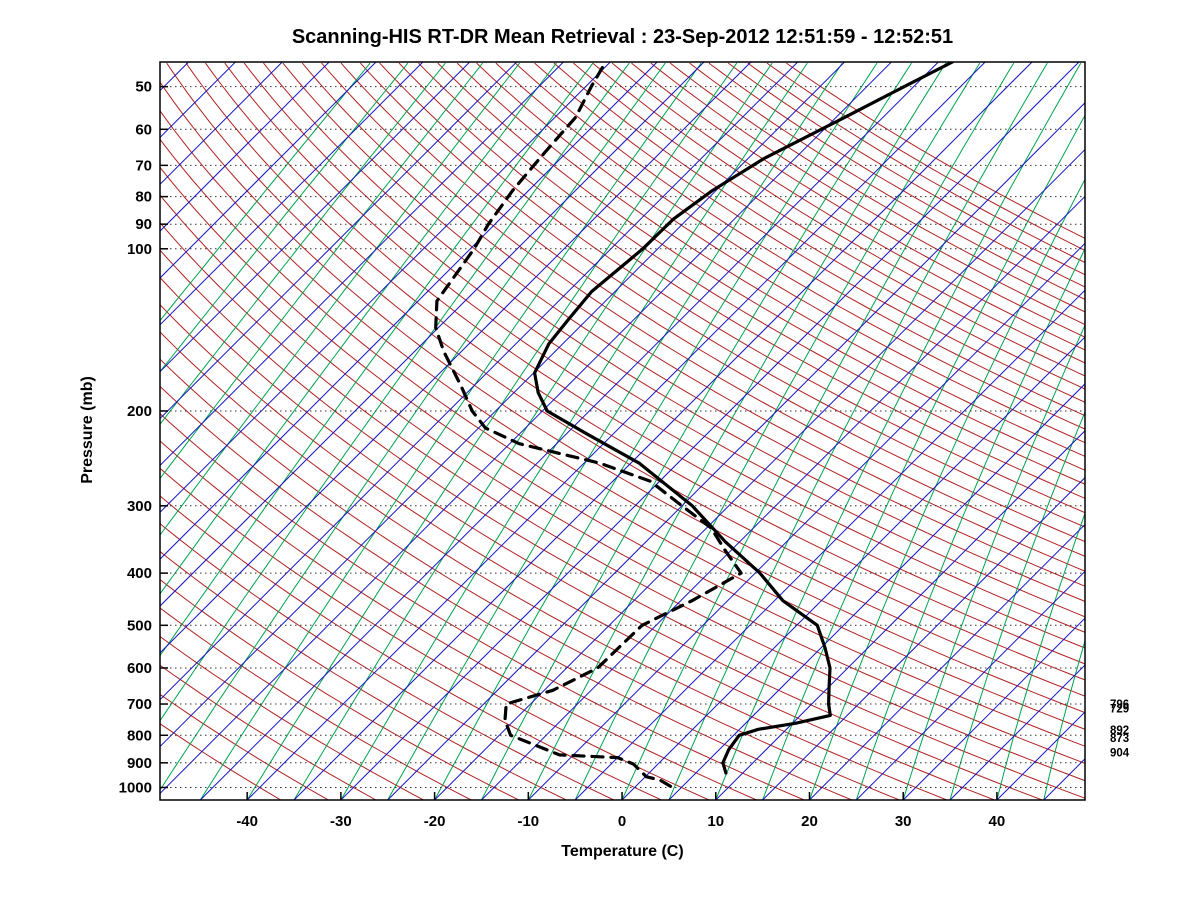 This screenshot has width=1200, height=900. Describe the element at coordinates (139, 625) in the screenshot. I see `y-tick-label: 500` at that location.